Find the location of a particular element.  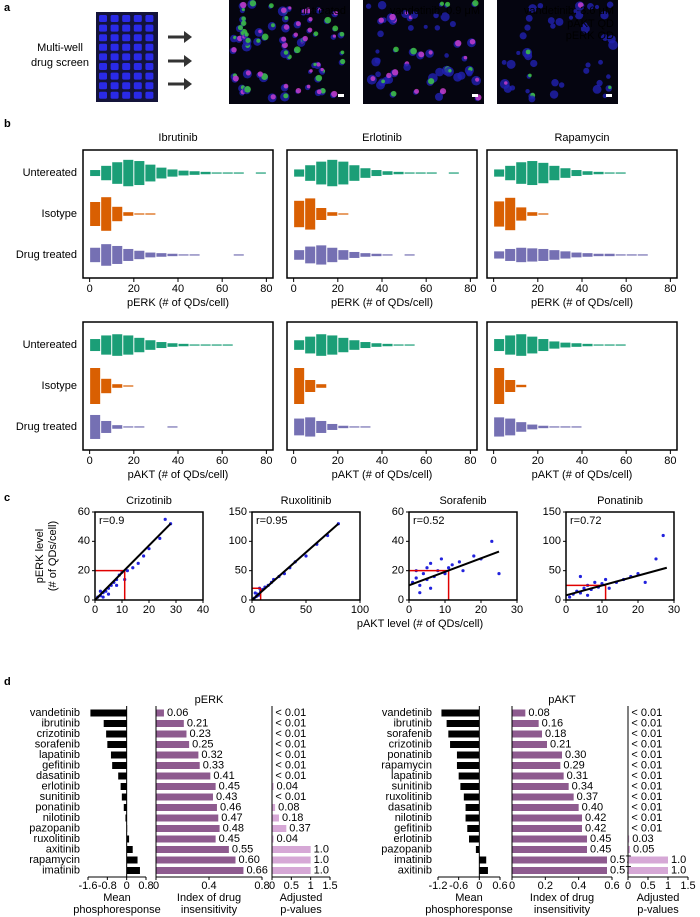

category-label: rapamycin is located at coordinates (54, 860).